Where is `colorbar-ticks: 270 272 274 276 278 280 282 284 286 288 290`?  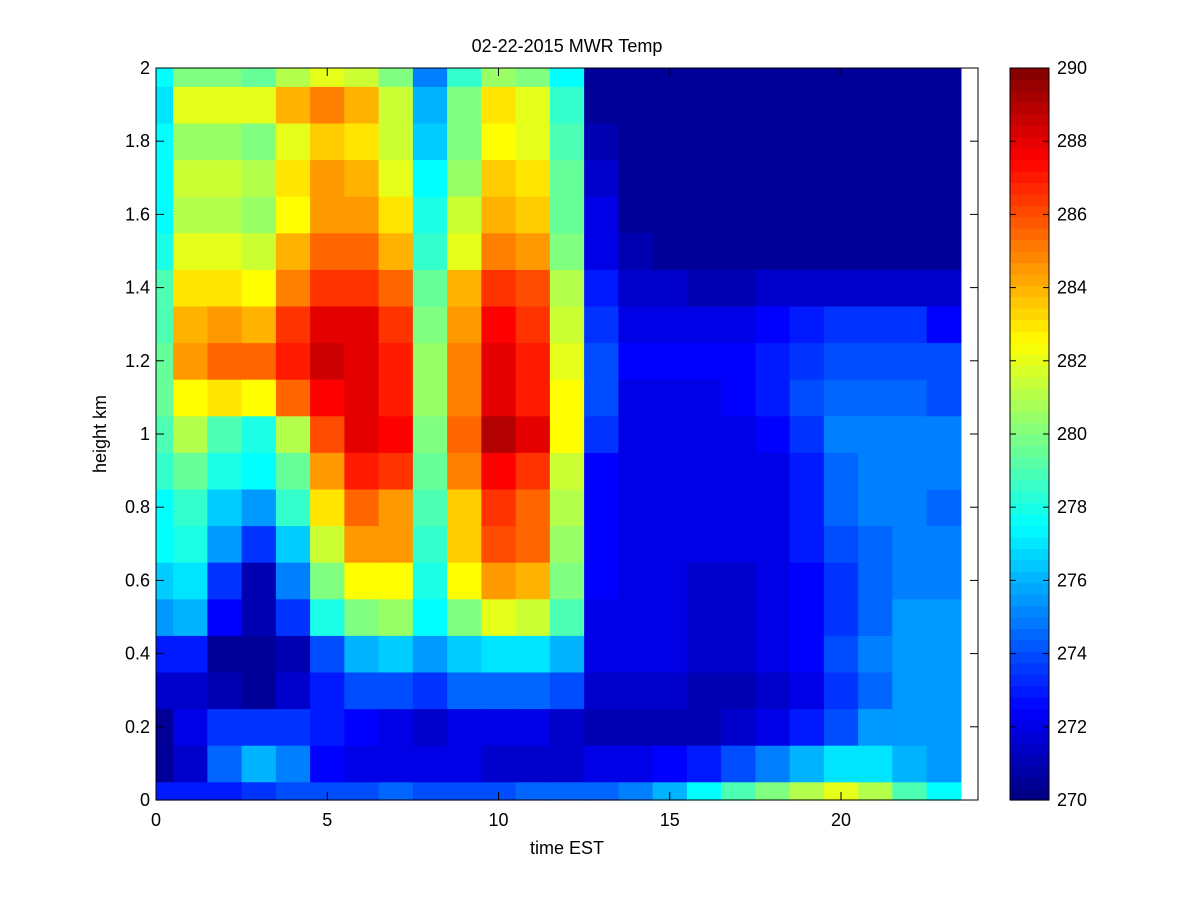 colorbar-ticks: 270 272 274 276 278 280 282 284 286 288 290 is located at coordinates (1048, 434).